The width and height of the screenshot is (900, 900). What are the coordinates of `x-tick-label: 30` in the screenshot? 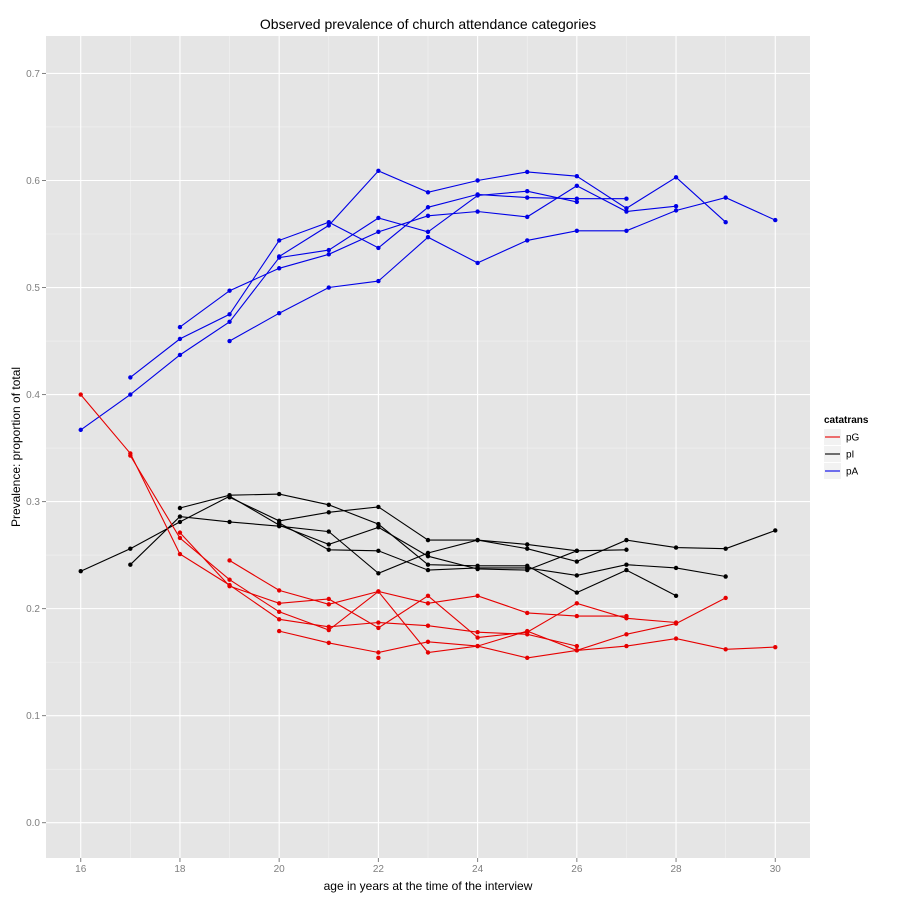 It's located at (776, 869).